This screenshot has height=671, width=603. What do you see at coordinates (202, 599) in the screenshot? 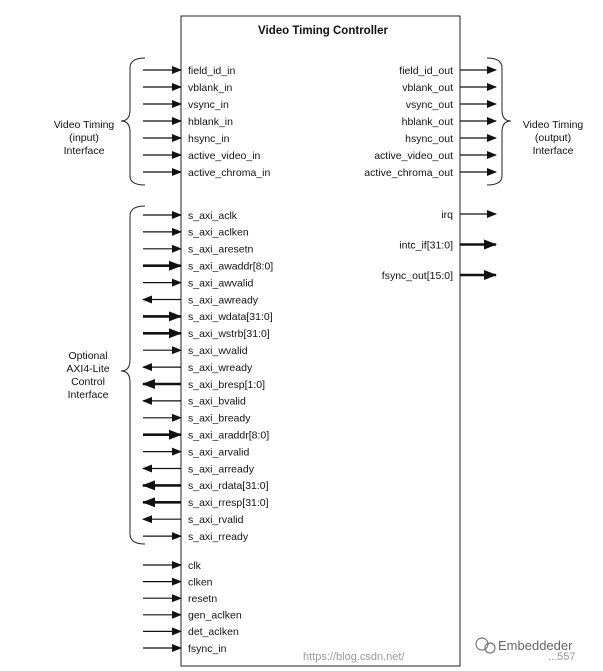
I see `port-label: resetn` at bounding box center [202, 599].